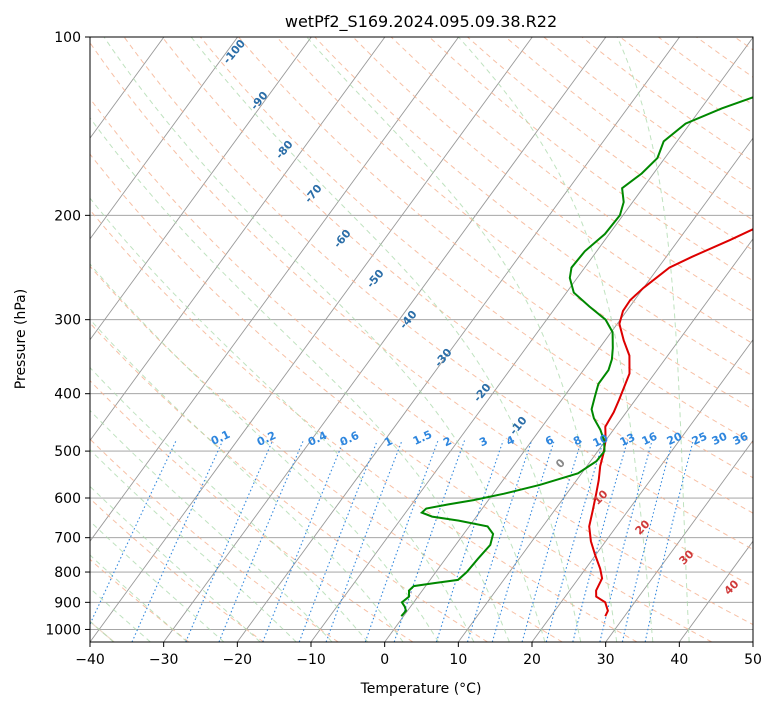 The width and height of the screenshot is (775, 708). I want to click on x-tick-label: 40, so click(679, 660).